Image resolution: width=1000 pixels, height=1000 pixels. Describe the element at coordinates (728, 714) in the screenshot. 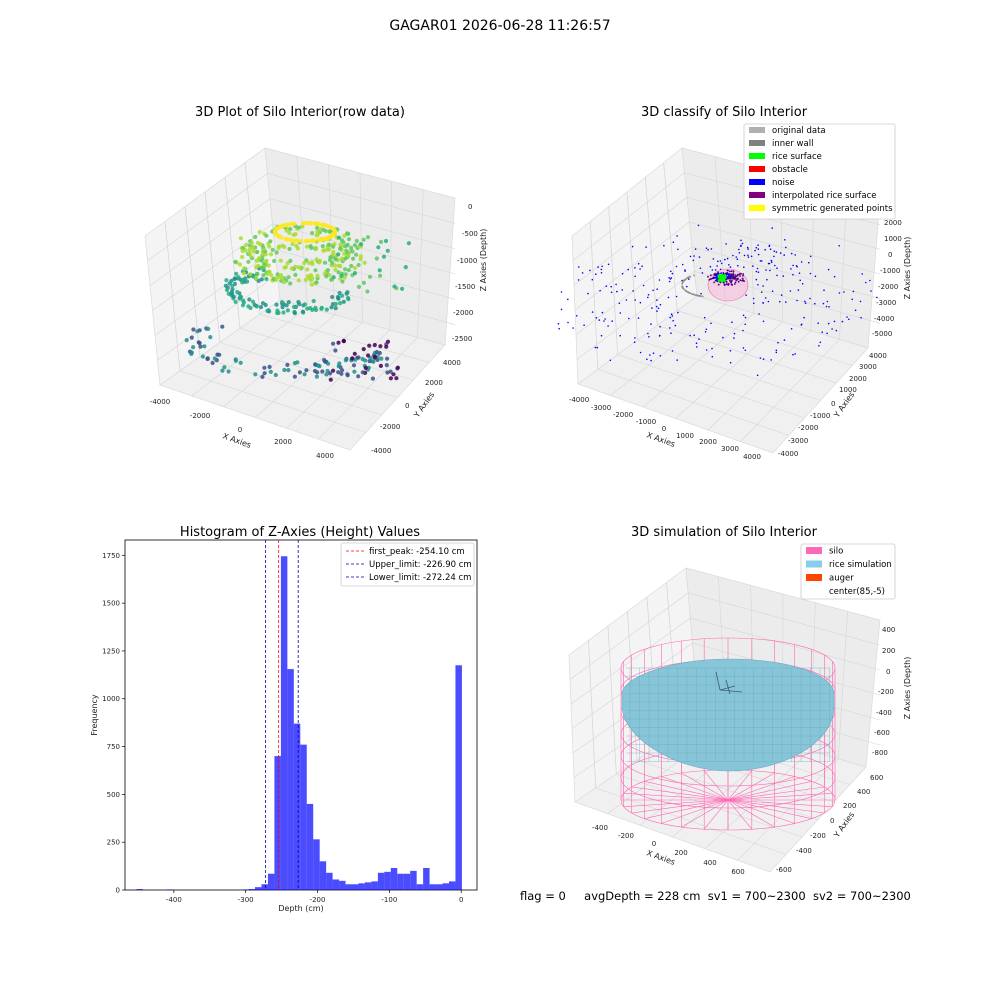

I see `rice-surface-mesh` at that location.